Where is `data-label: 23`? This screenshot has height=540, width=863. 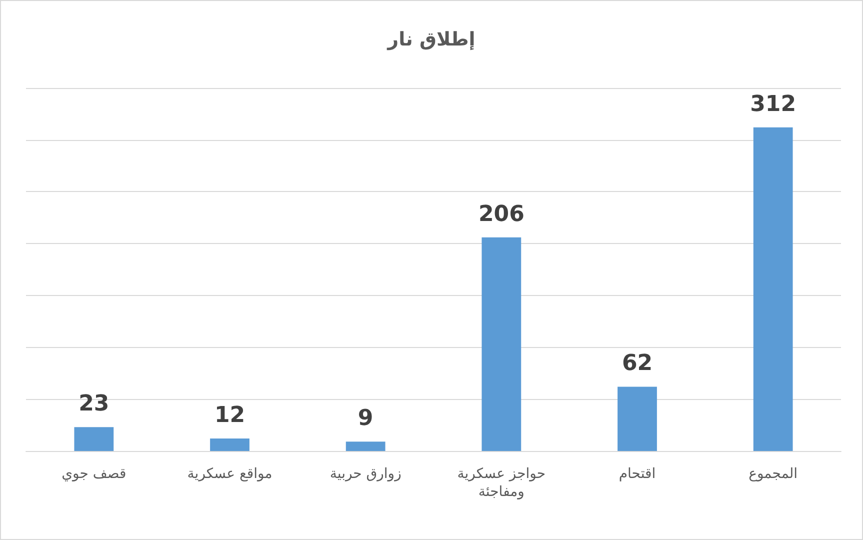
data-label: 23 is located at coordinates (94, 404).